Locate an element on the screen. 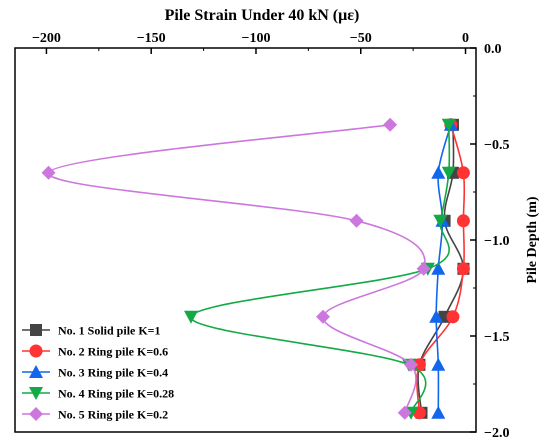 This screenshot has height=444, width=550. legend-item-4: No. 4 Ring pile K=0.28 is located at coordinates (98, 394).